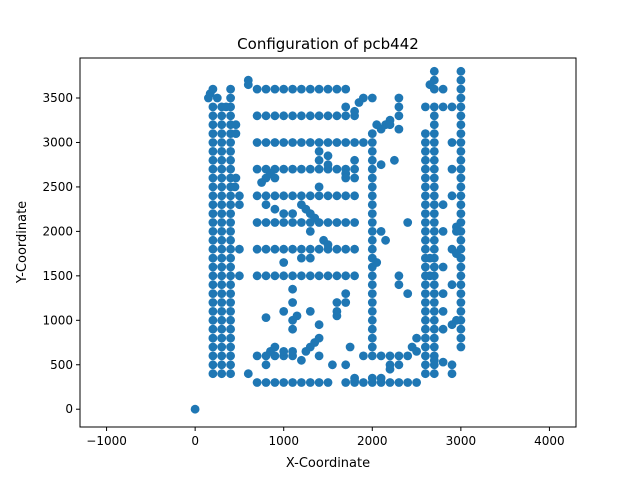 The image size is (640, 480). What do you see at coordinates (195, 441) in the screenshot?
I see `x-tick-label: 0` at bounding box center [195, 441].